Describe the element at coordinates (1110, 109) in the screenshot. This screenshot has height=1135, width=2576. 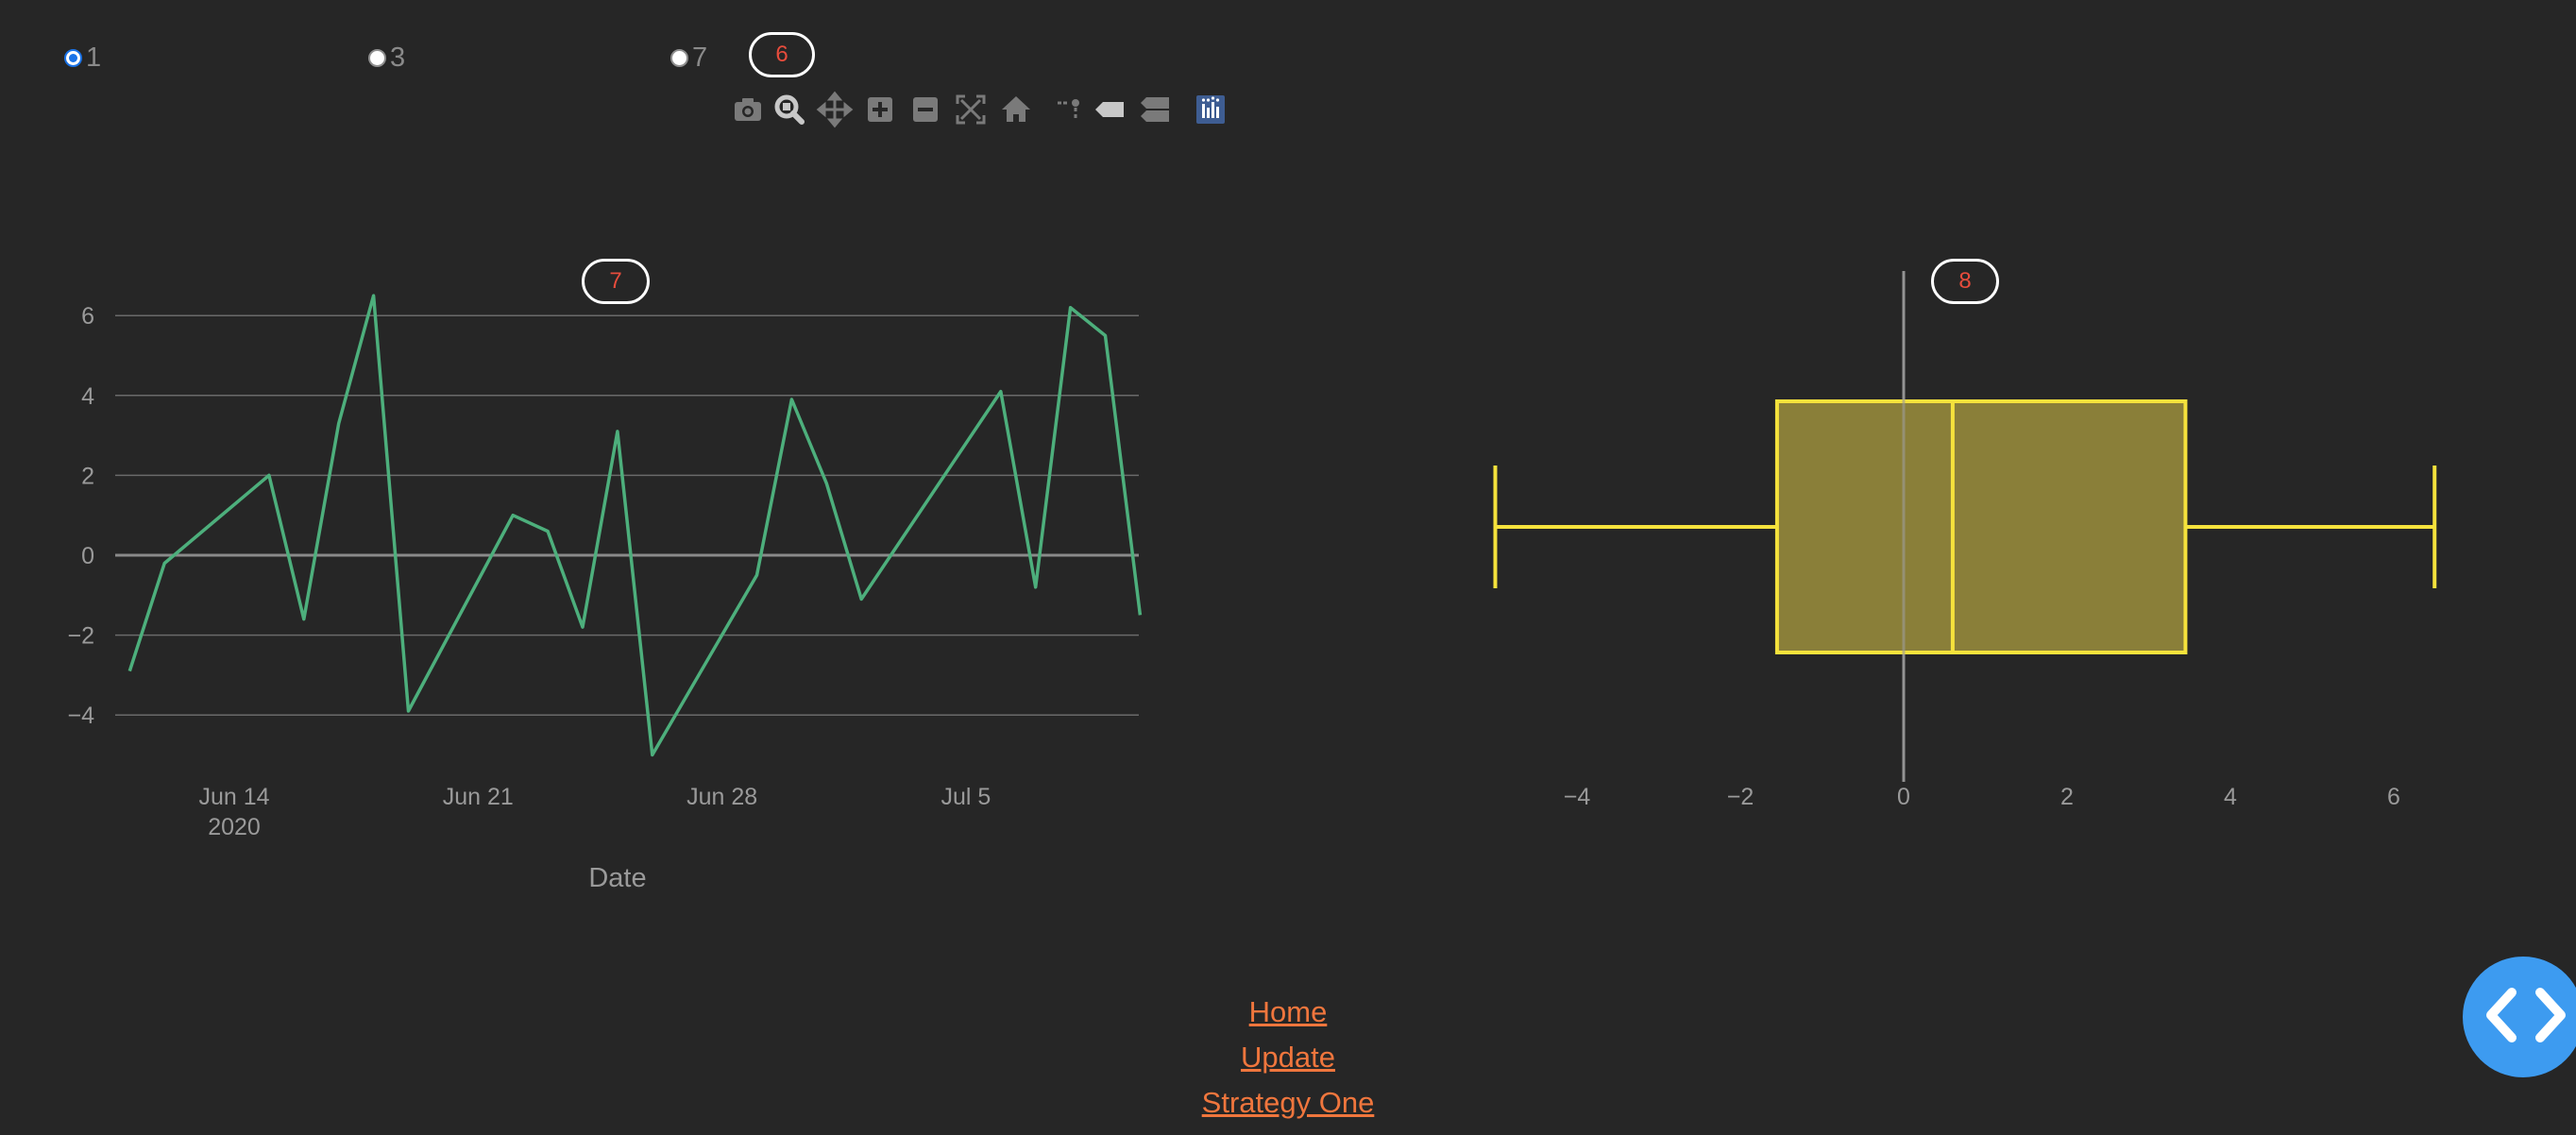
I see `hover-closest-icon` at that location.